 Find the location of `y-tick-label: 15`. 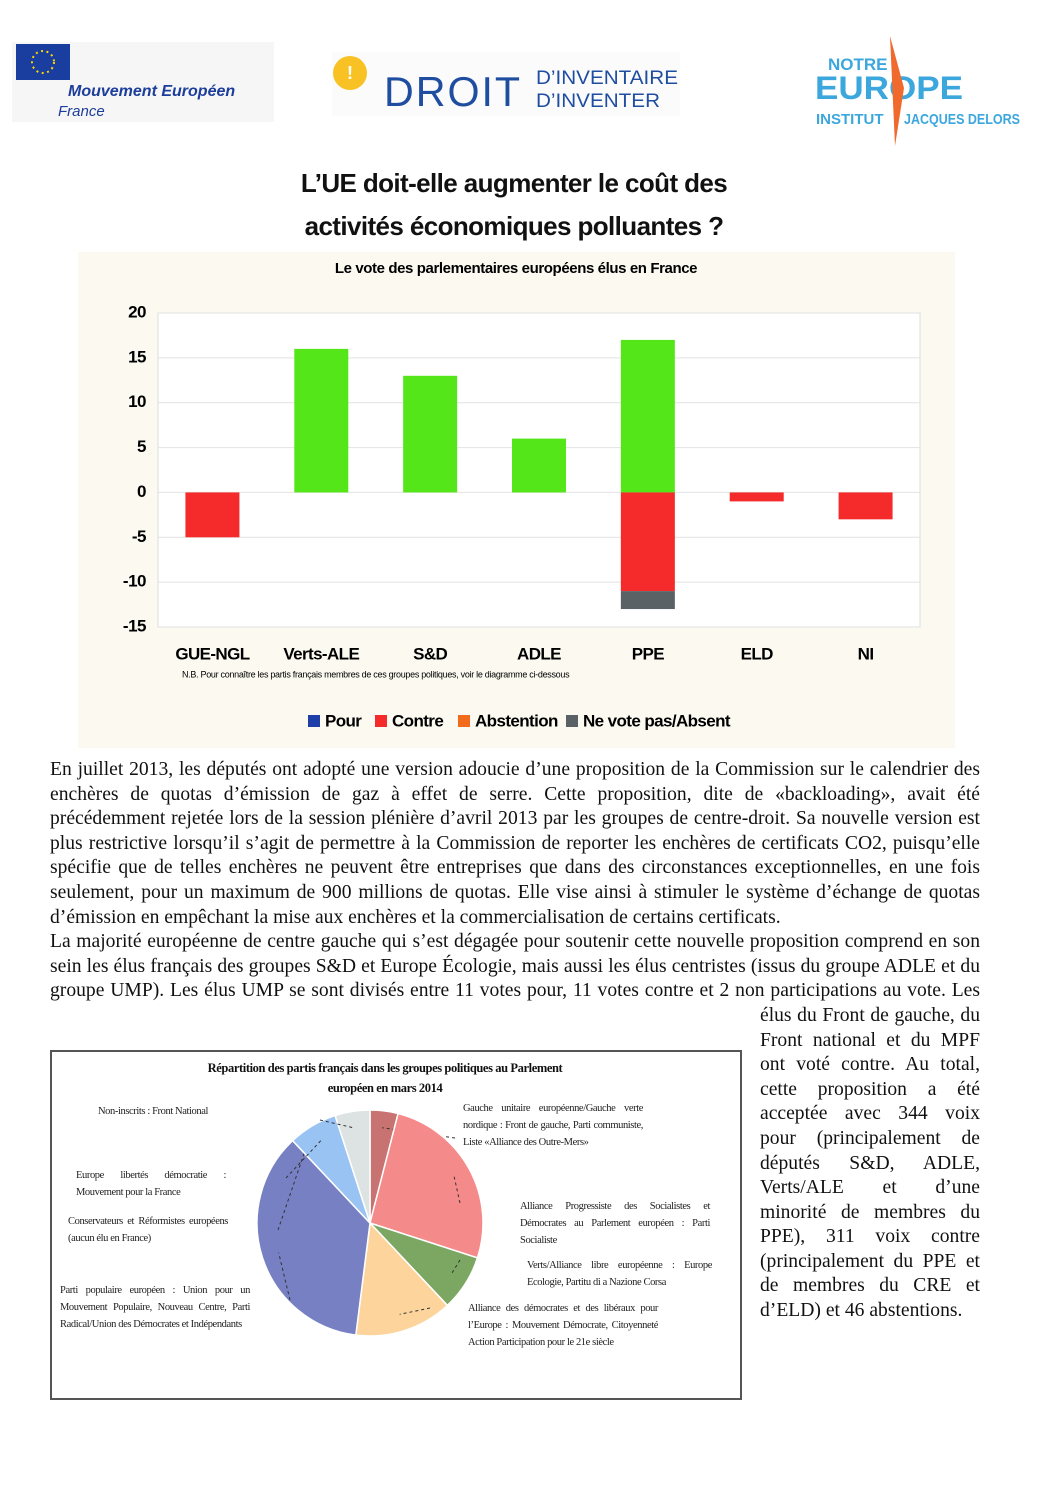

y-tick-label: 15 is located at coordinates (137, 356).